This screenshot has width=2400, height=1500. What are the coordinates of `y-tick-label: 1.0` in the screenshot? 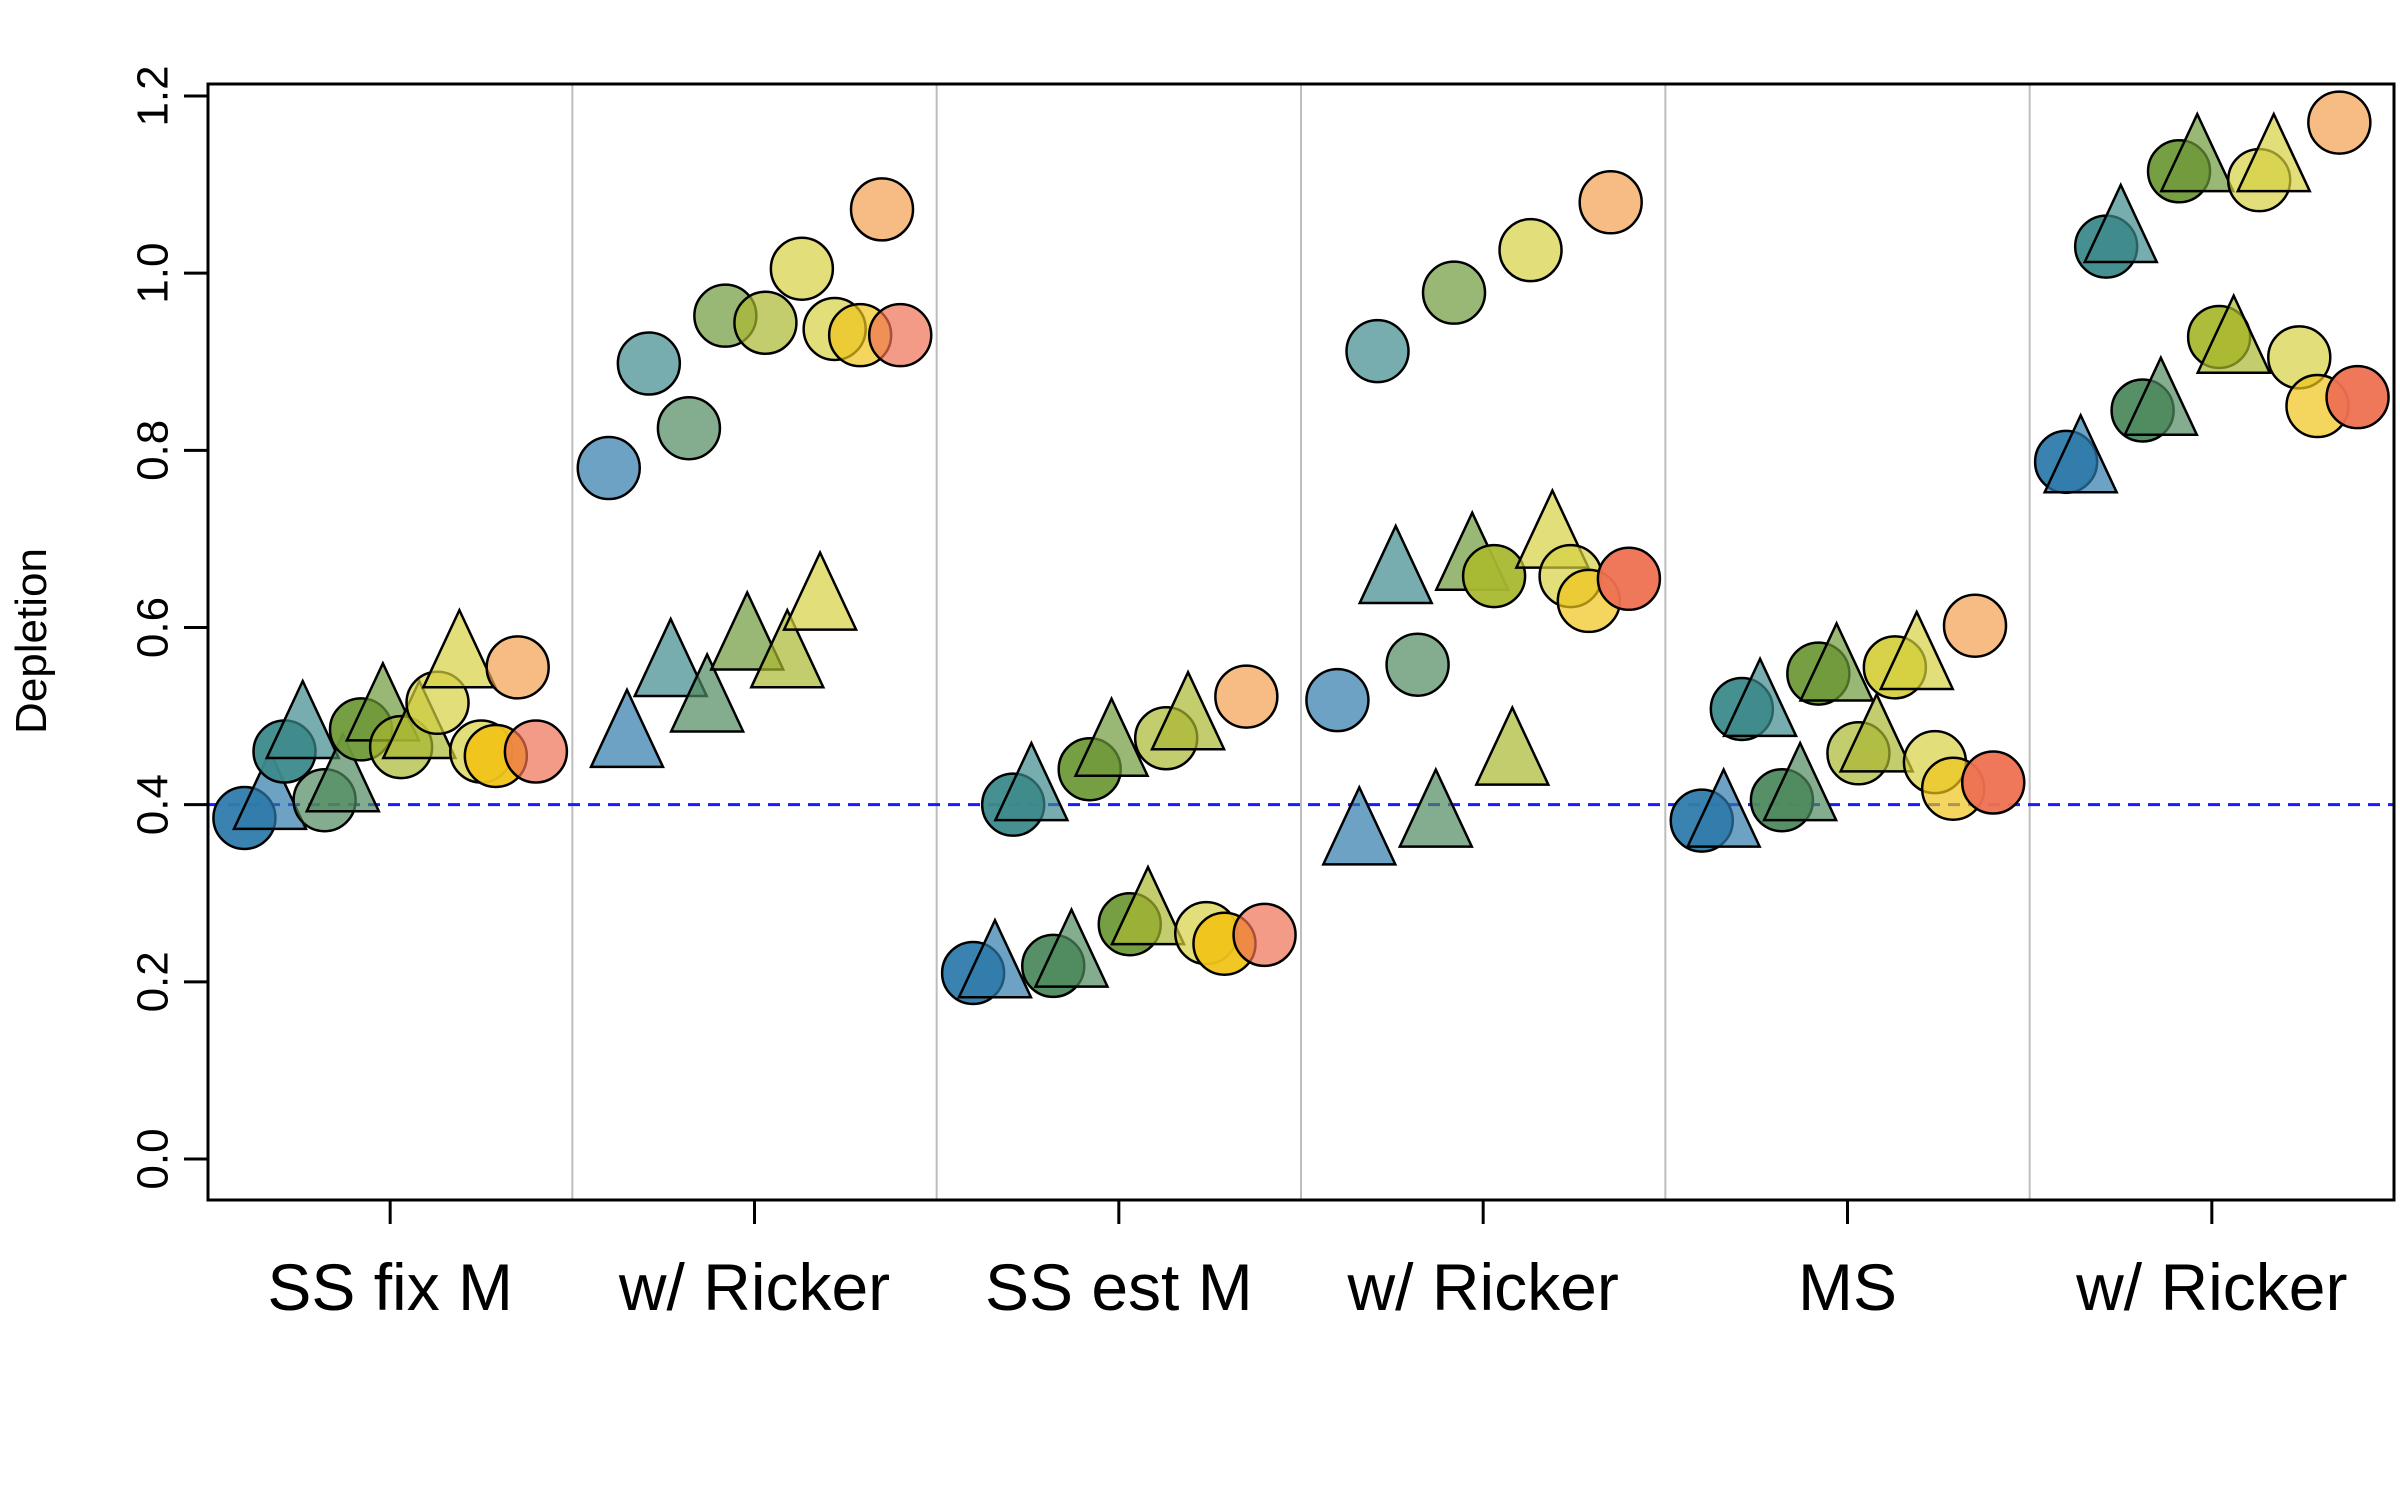 It's located at (152, 273).